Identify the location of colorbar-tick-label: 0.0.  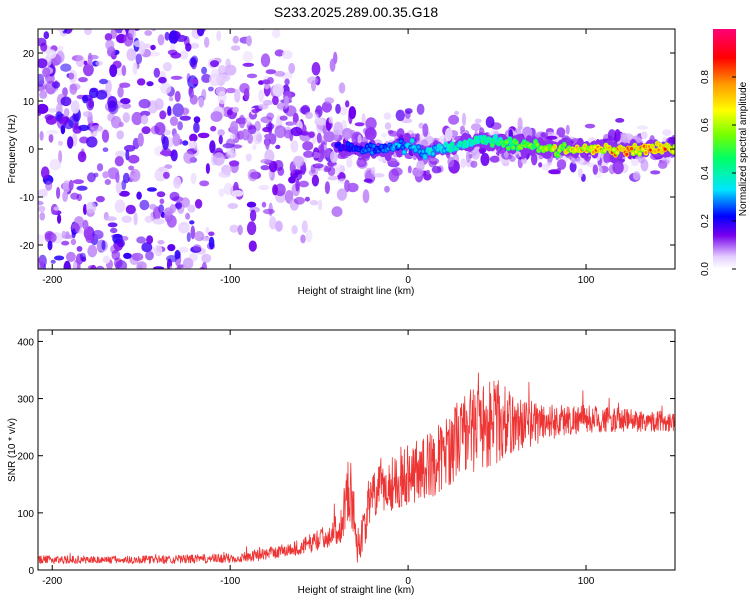
(705, 269).